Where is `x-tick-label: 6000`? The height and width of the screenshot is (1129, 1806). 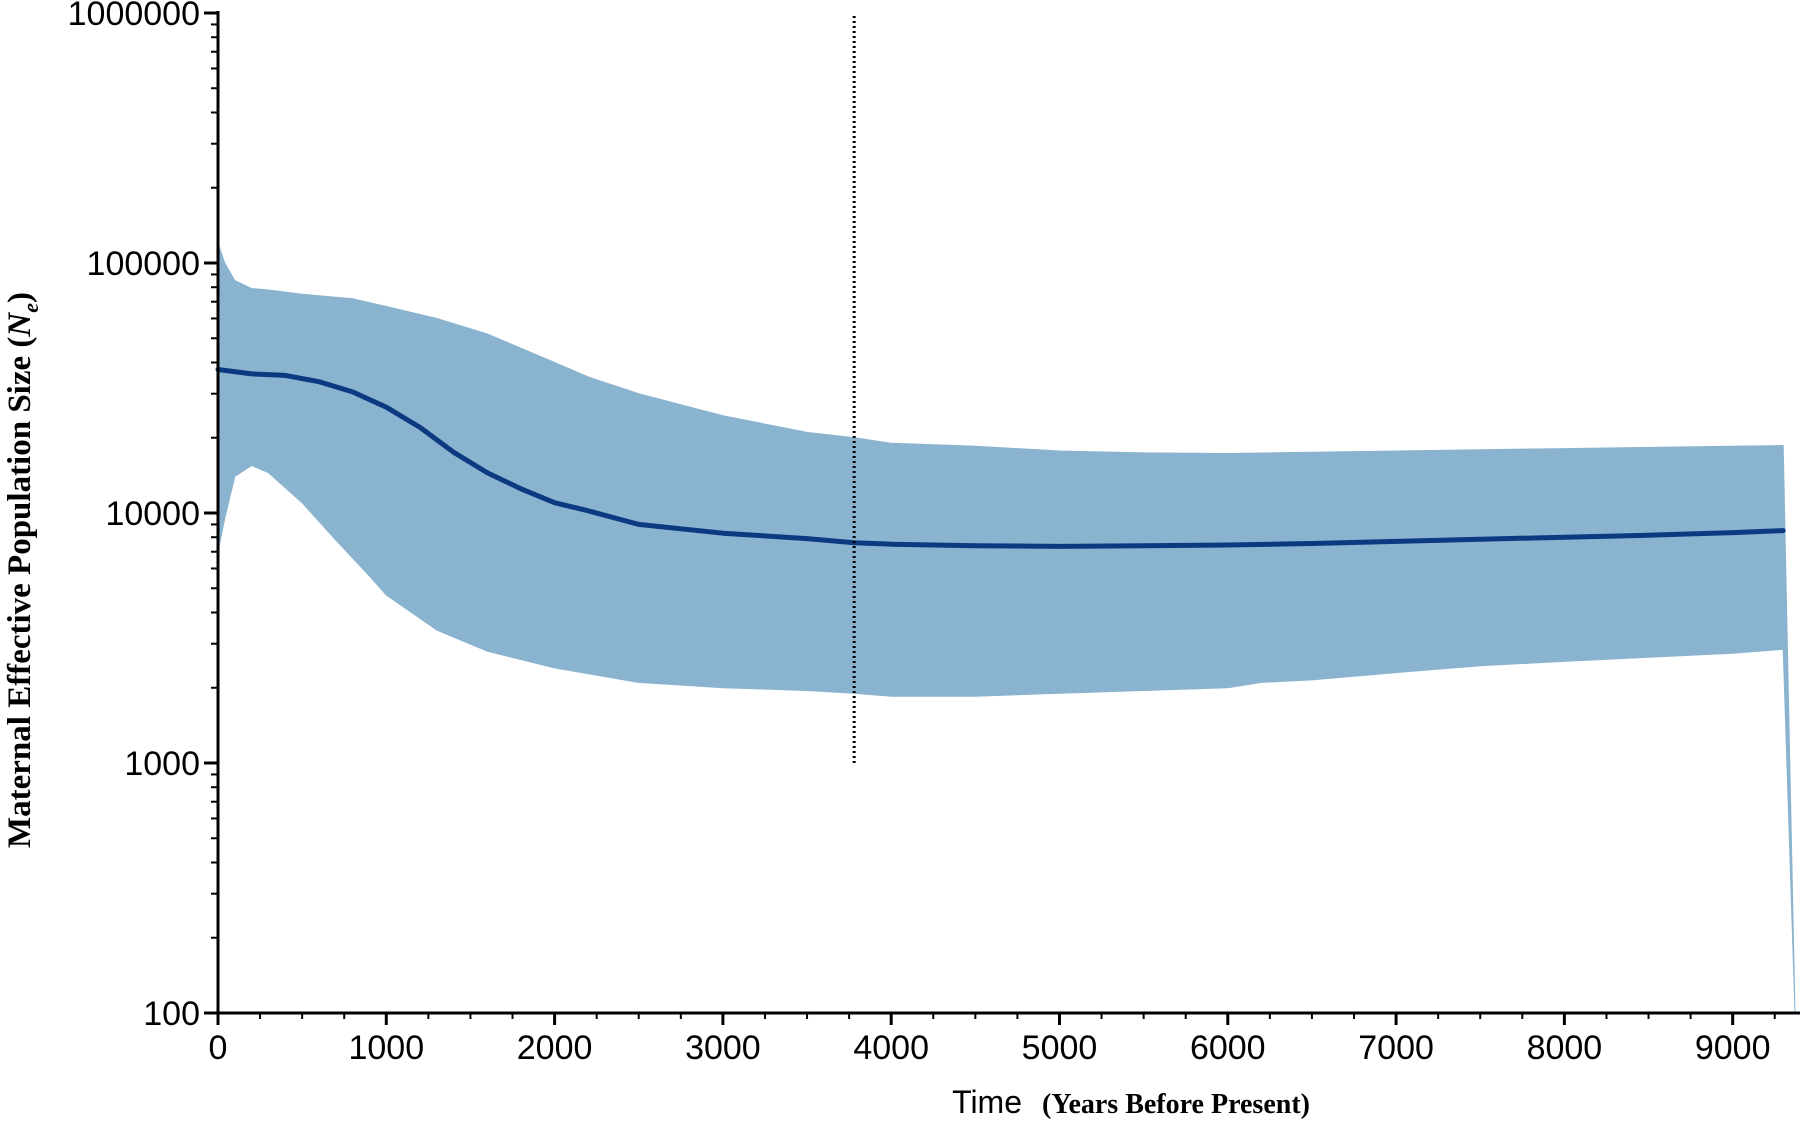
x-tick-label: 6000 is located at coordinates (1228, 1048).